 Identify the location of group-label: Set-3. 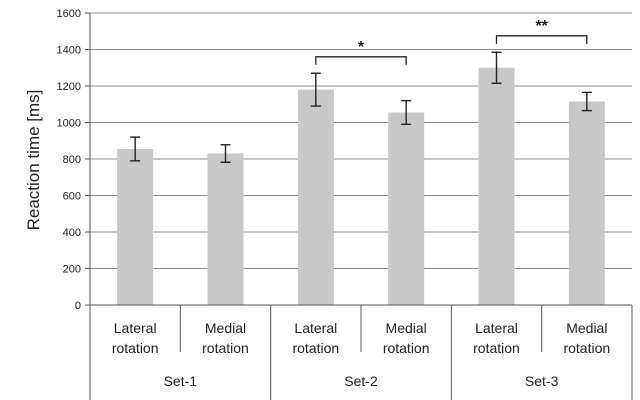
(542, 381).